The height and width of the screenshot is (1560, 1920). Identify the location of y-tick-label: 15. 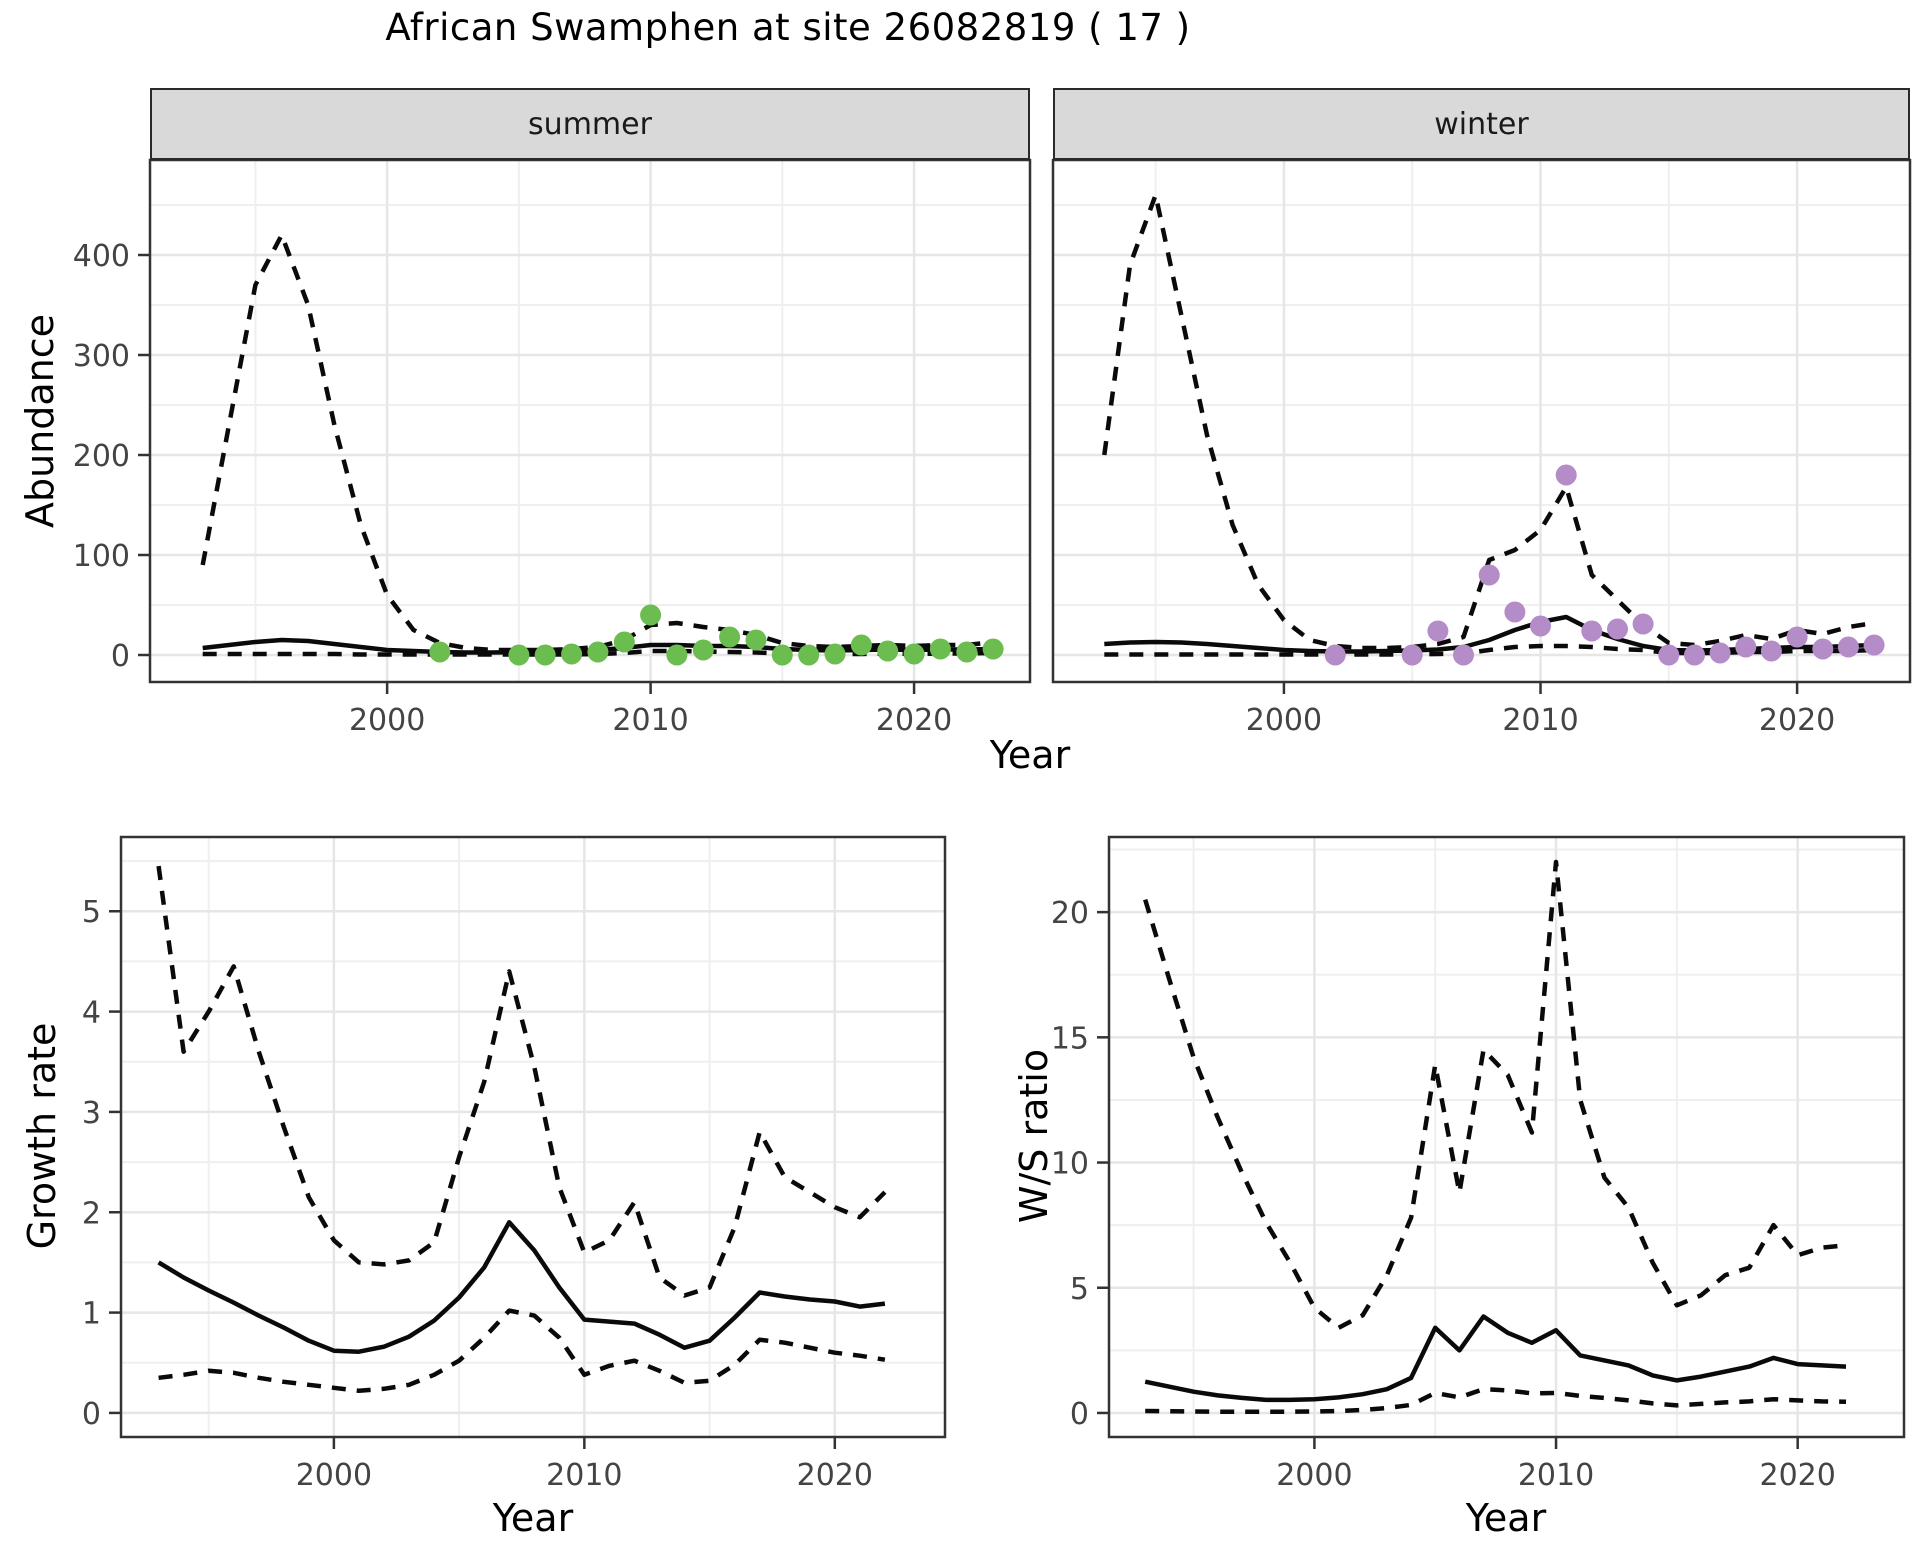
(1070, 1038).